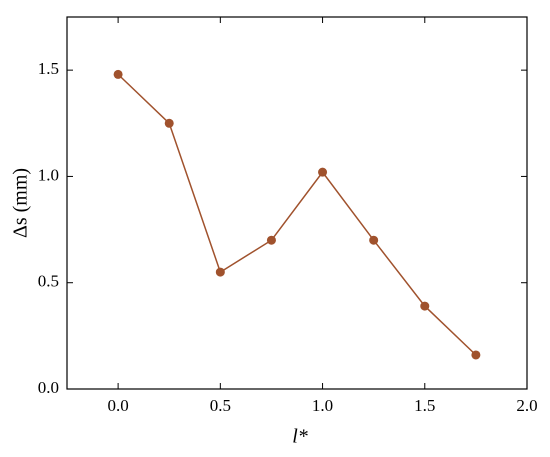 The image size is (550, 457). Describe the element at coordinates (220, 405) in the screenshot. I see `x-tick-label: 0.5` at that location.